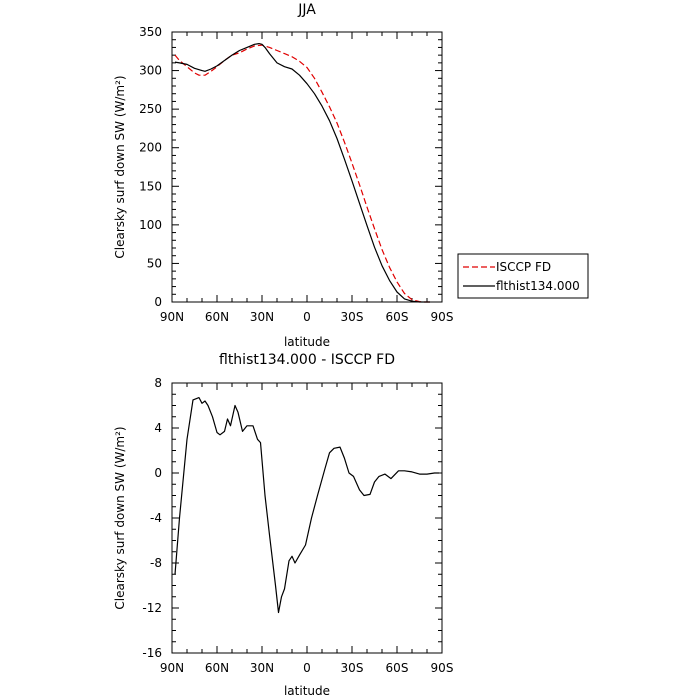 The image size is (700, 700). What do you see at coordinates (150, 109) in the screenshot?
I see `y-tick-label: 250` at bounding box center [150, 109].